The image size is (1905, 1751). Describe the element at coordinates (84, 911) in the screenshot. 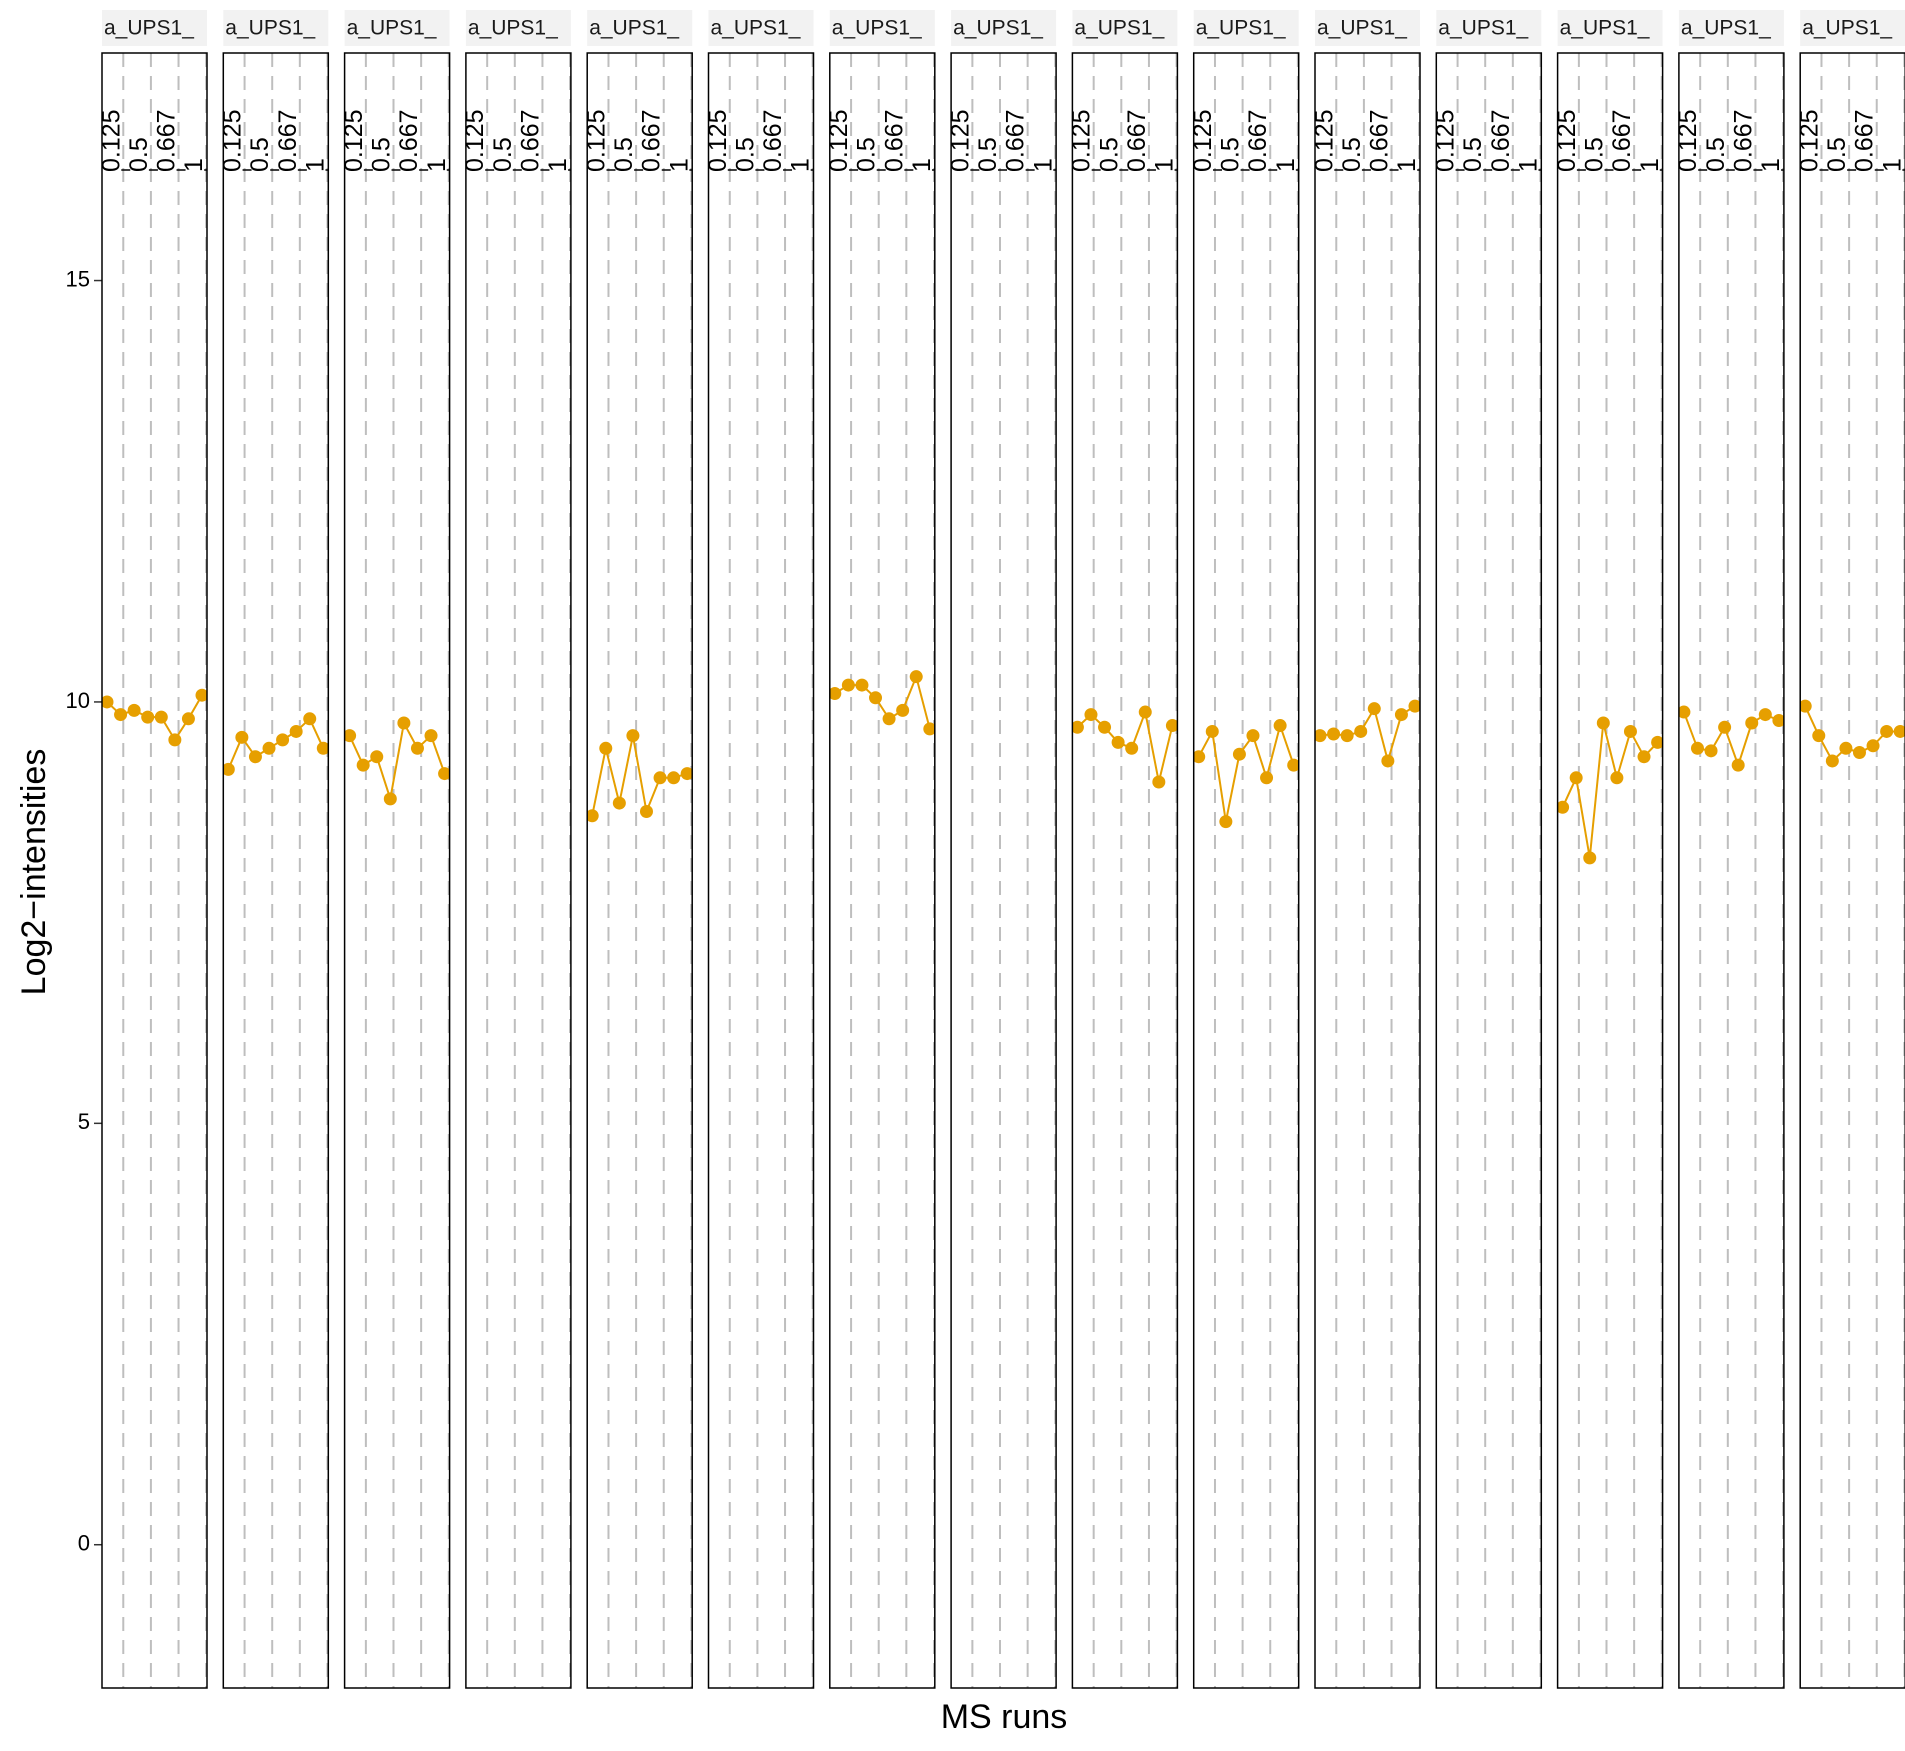

I see `y-axis: 0 5 10 15` at that location.